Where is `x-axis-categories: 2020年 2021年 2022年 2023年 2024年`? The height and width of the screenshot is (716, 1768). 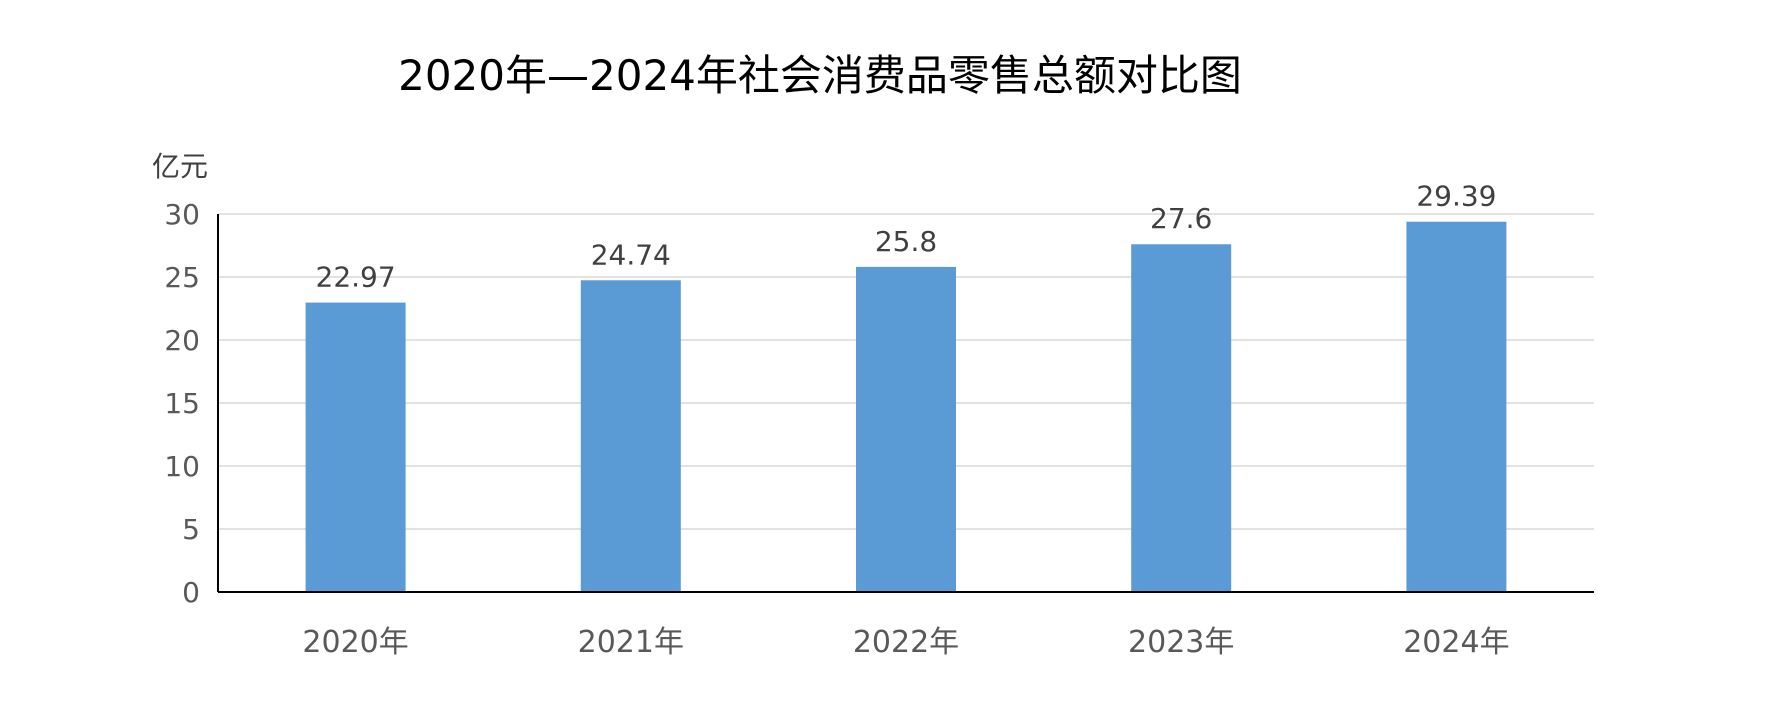
x-axis-categories: 2020年 2021年 2022年 2023年 2024年 is located at coordinates (905, 642).